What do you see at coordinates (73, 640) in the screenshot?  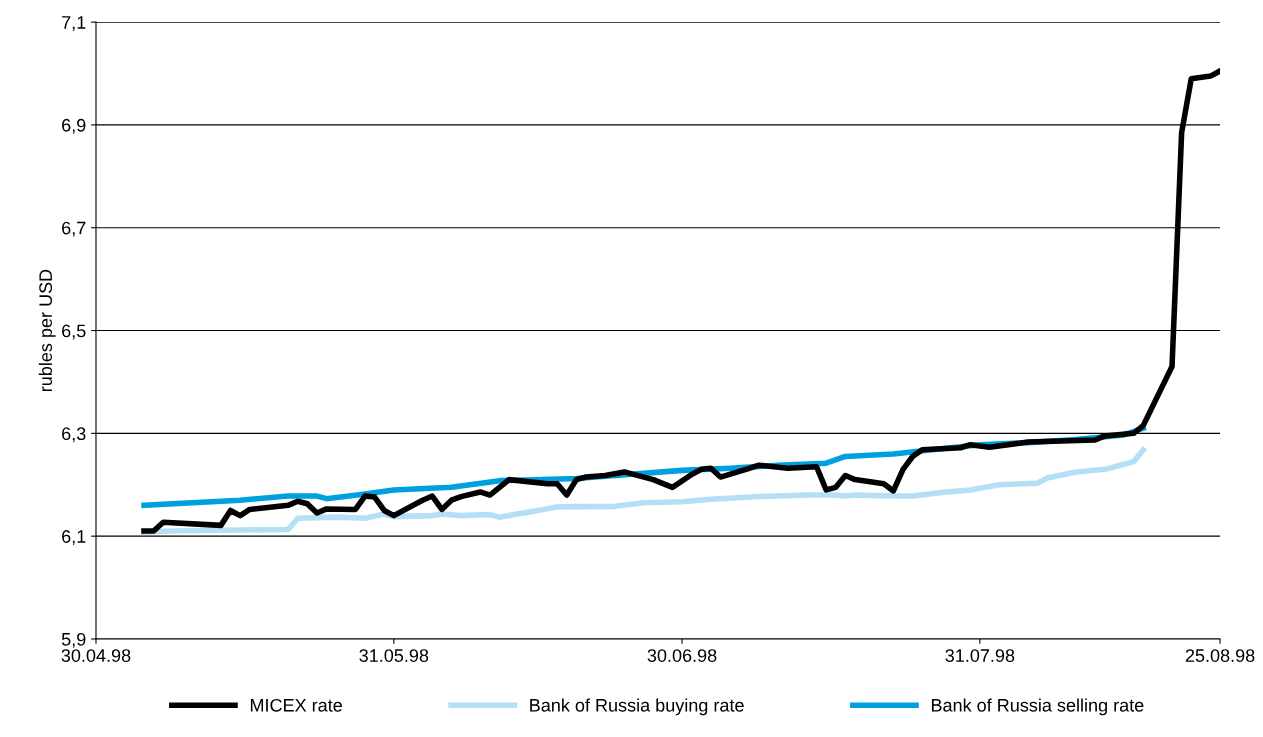 I see `y-tick-label: 5,9` at bounding box center [73, 640].